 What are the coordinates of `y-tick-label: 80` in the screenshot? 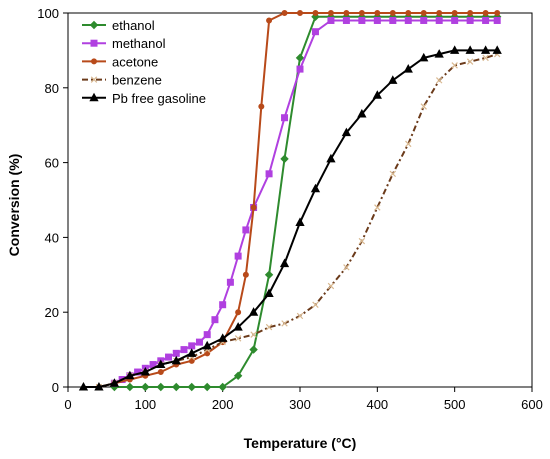 It's located at (52, 88).